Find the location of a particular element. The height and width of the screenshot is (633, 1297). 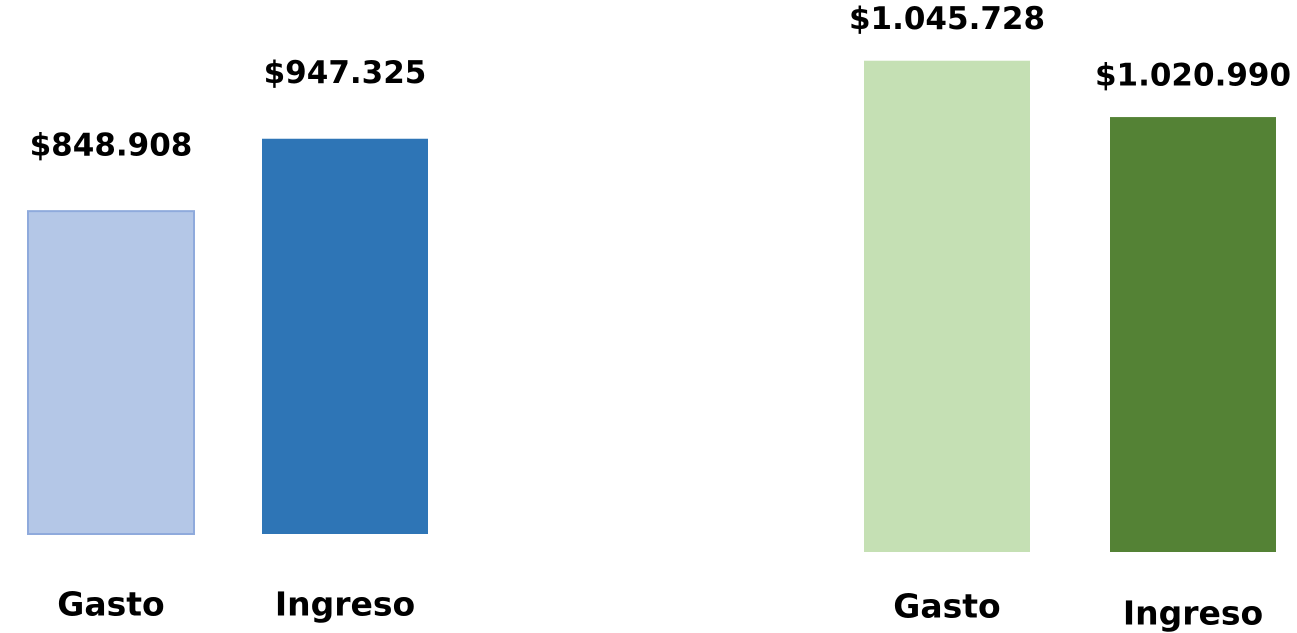

value-label: $848.908 is located at coordinates (111, 146).